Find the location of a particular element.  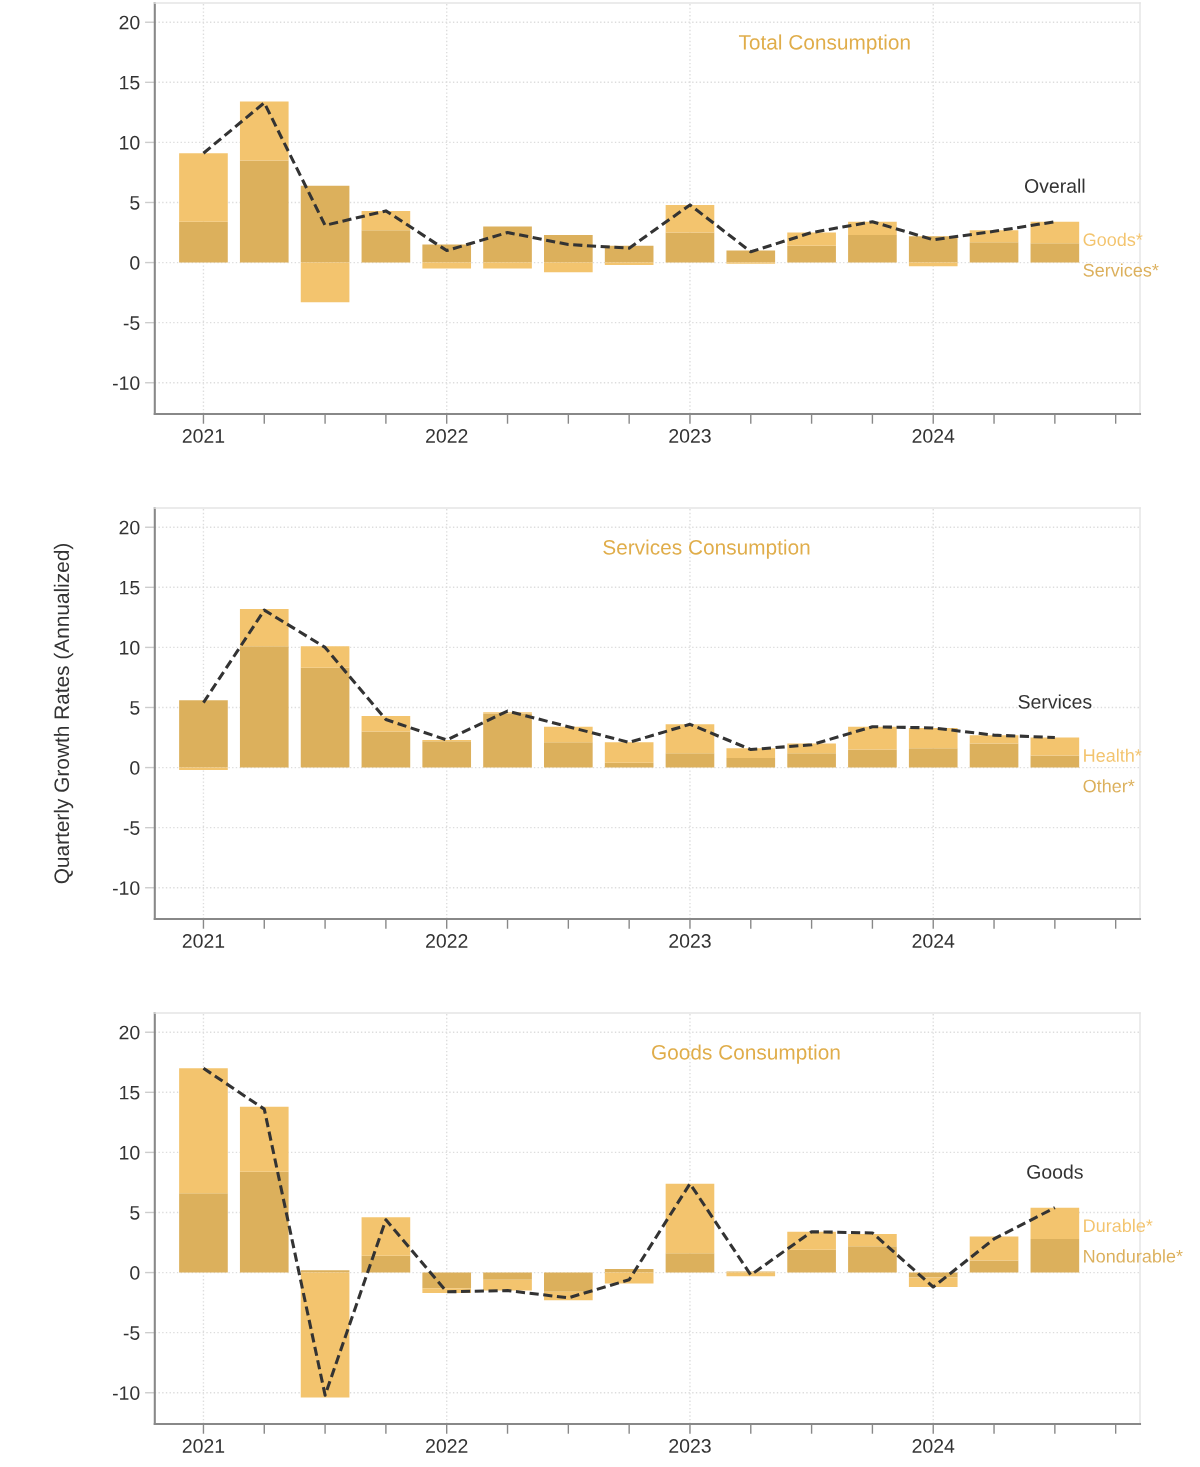

text: Total Consumption is located at coordinates (824, 44).